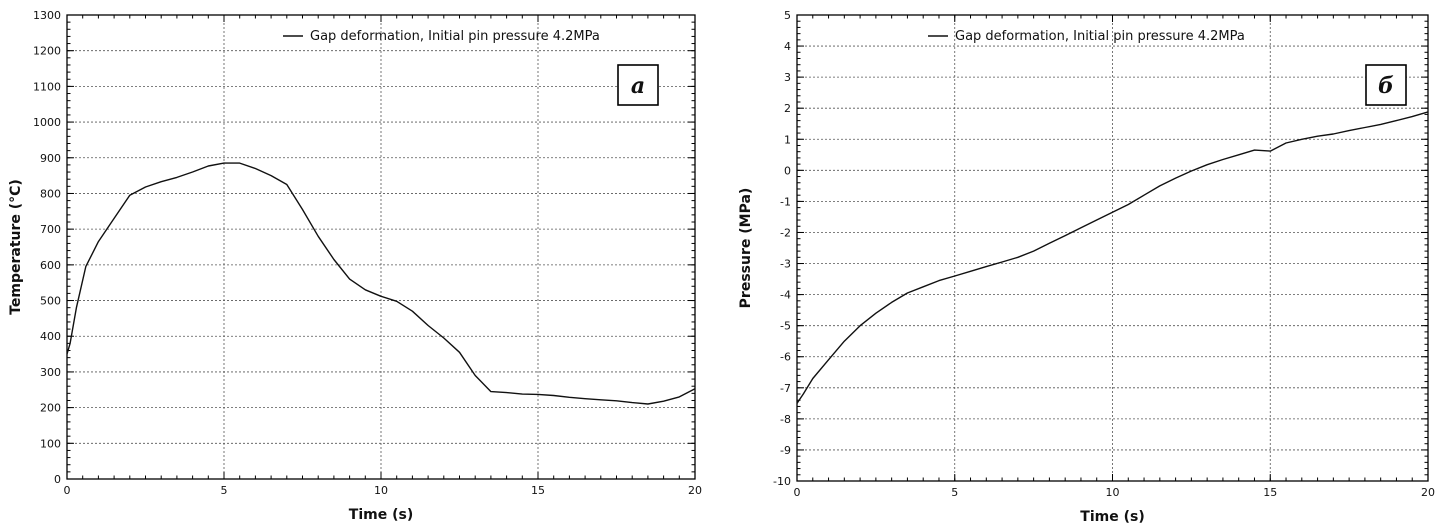 This screenshot has height=528, width=1448. What do you see at coordinates (787, 108) in the screenshot?
I see `y-tick-label: 2` at bounding box center [787, 108].